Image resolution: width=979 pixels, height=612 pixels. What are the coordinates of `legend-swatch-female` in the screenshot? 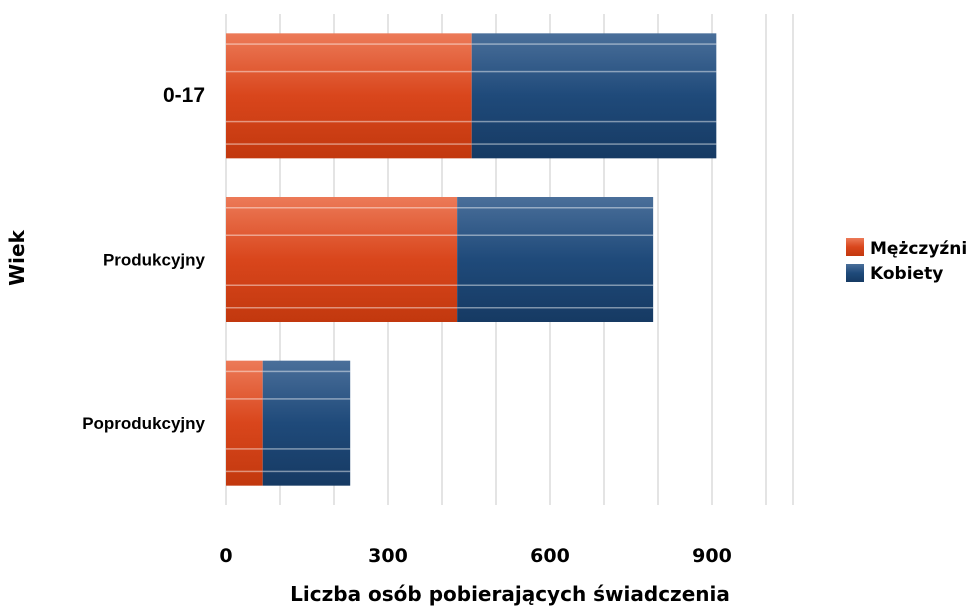 It's located at (855, 273).